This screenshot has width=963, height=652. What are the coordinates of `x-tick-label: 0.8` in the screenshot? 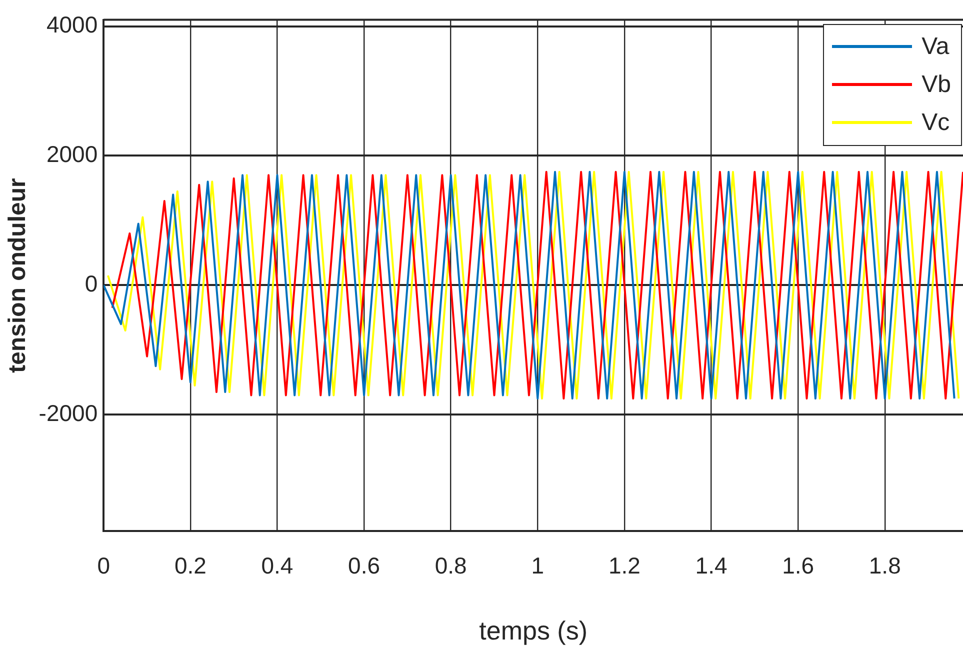 It's located at (450, 565).